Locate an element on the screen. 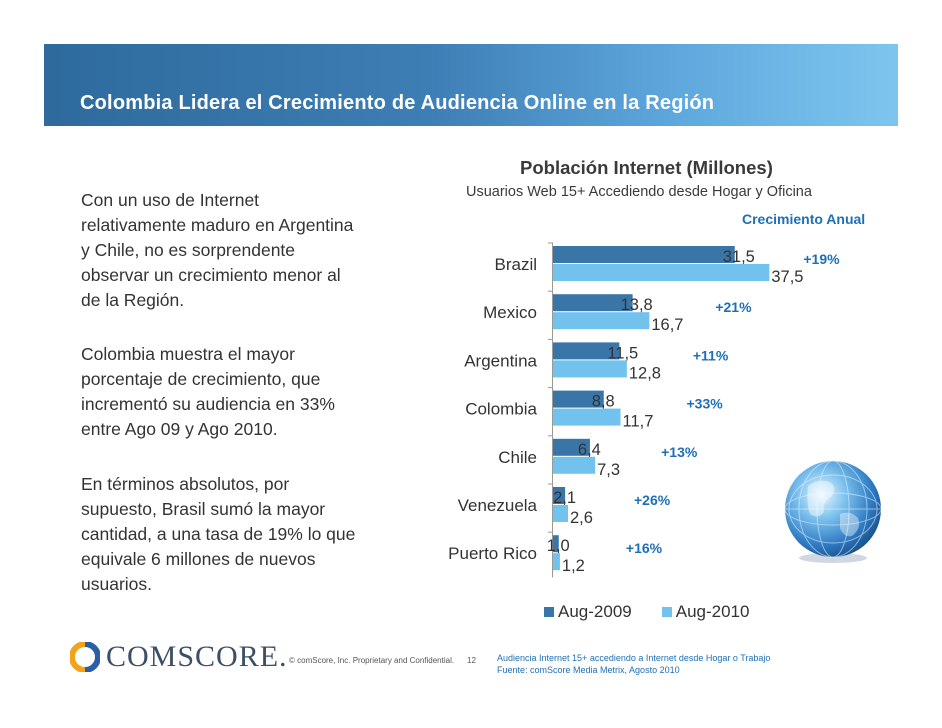  data-label-aug-2009: 2,1 is located at coordinates (564, 498).